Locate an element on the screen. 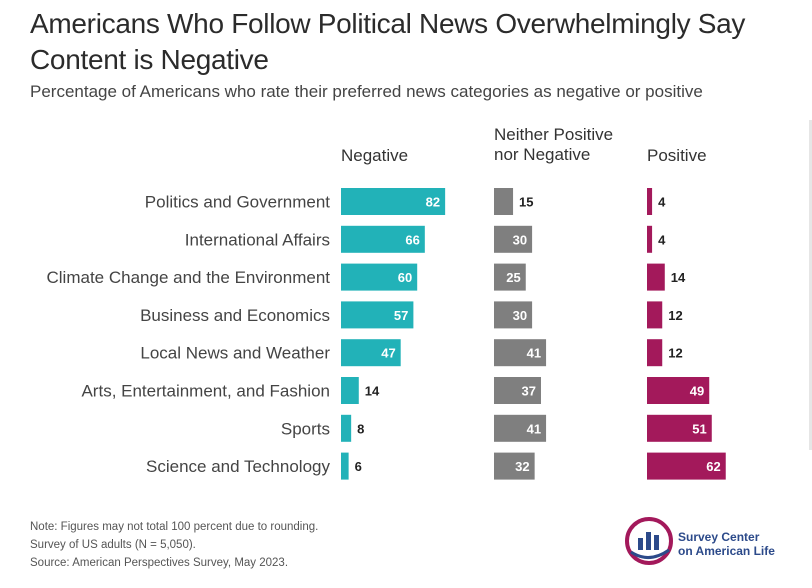 This screenshot has height=588, width=812. category-label: Business and Economics is located at coordinates (235, 315).